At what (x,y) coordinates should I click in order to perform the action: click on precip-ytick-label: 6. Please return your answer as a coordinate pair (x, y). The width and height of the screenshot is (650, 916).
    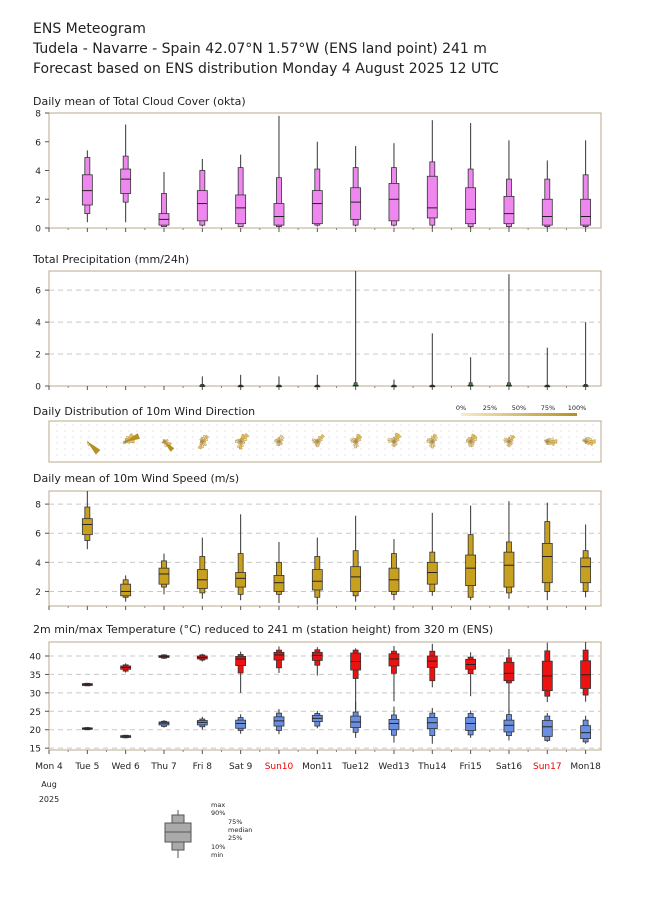
    Looking at the image, I should click on (38, 292).